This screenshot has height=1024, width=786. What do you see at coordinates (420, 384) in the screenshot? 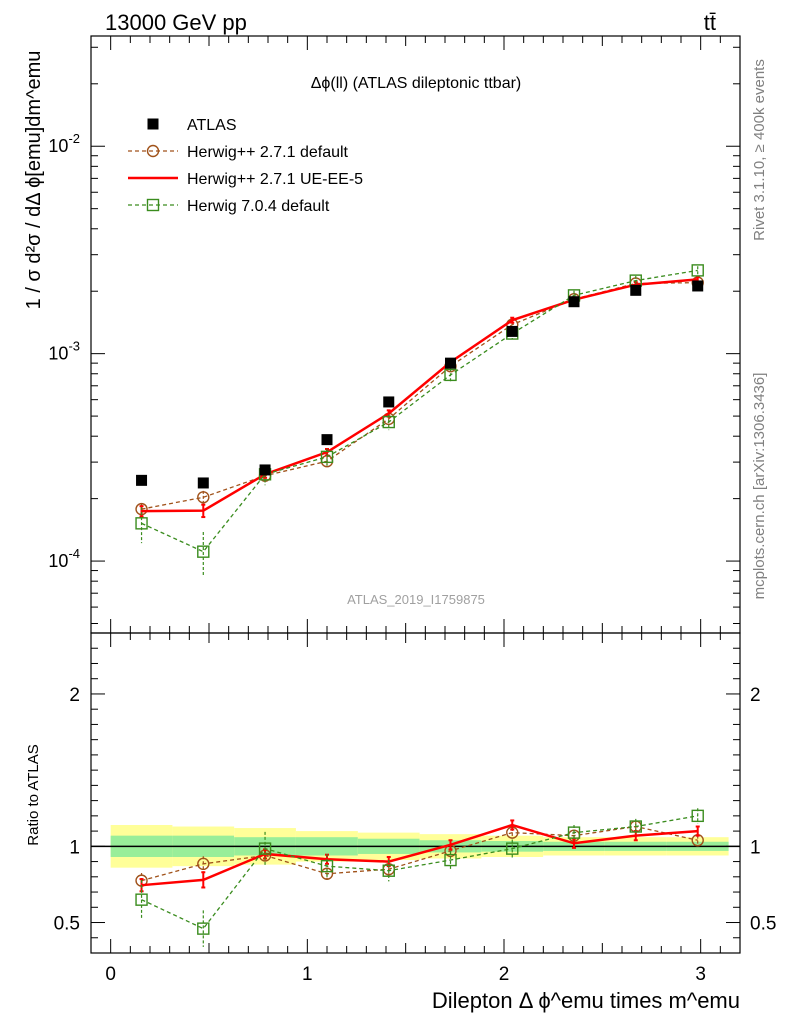
I see `series-atlas` at bounding box center [420, 384].